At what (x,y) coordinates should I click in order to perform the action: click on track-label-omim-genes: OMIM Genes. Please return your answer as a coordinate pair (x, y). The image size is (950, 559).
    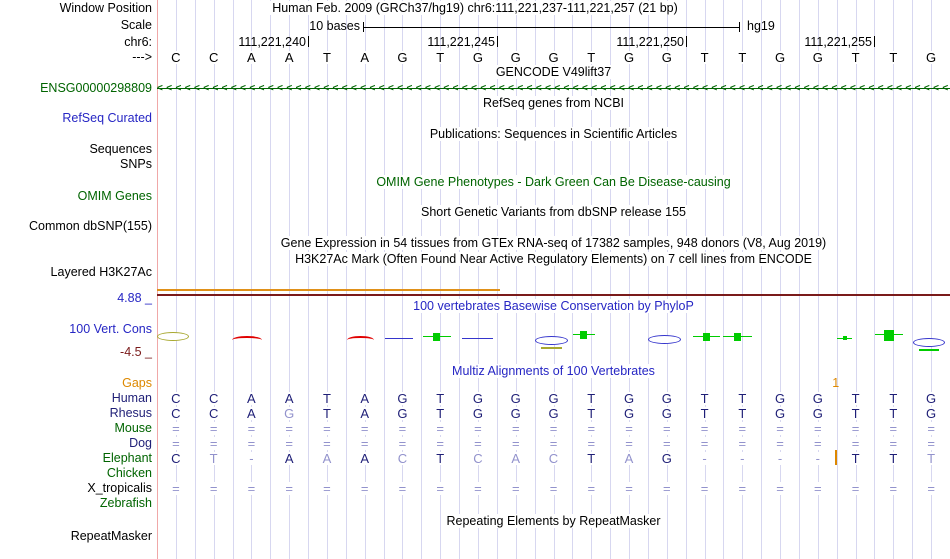
    Looking at the image, I should click on (114, 196).